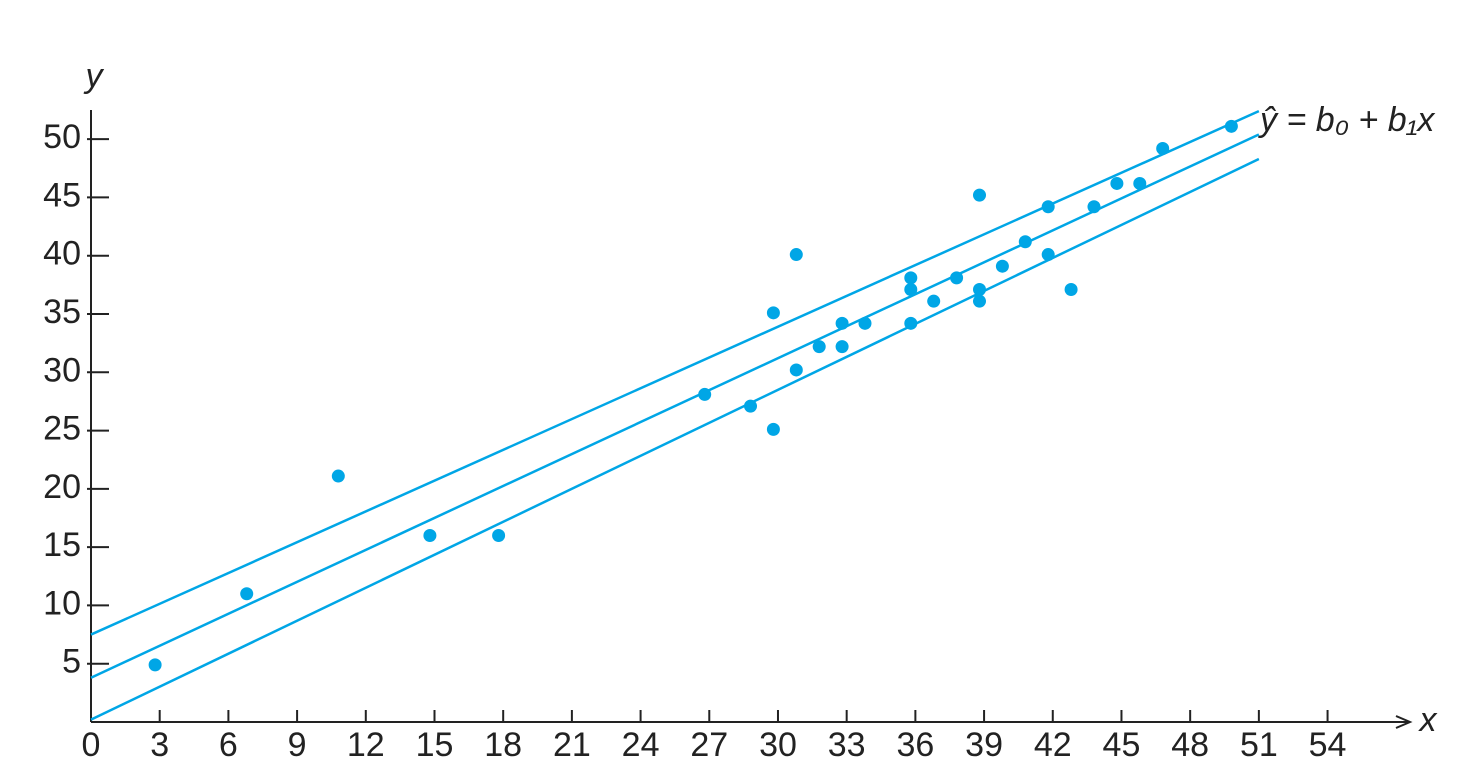 The height and width of the screenshot is (782, 1478). What do you see at coordinates (1259, 745) in the screenshot?
I see `x-tick-label: 51` at bounding box center [1259, 745].